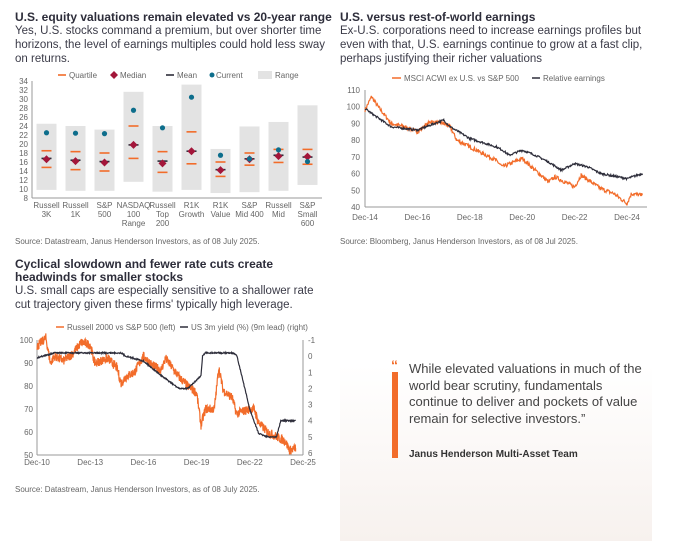 This screenshot has width=689, height=541. I want to click on legend-label: Range, so click(287, 75).